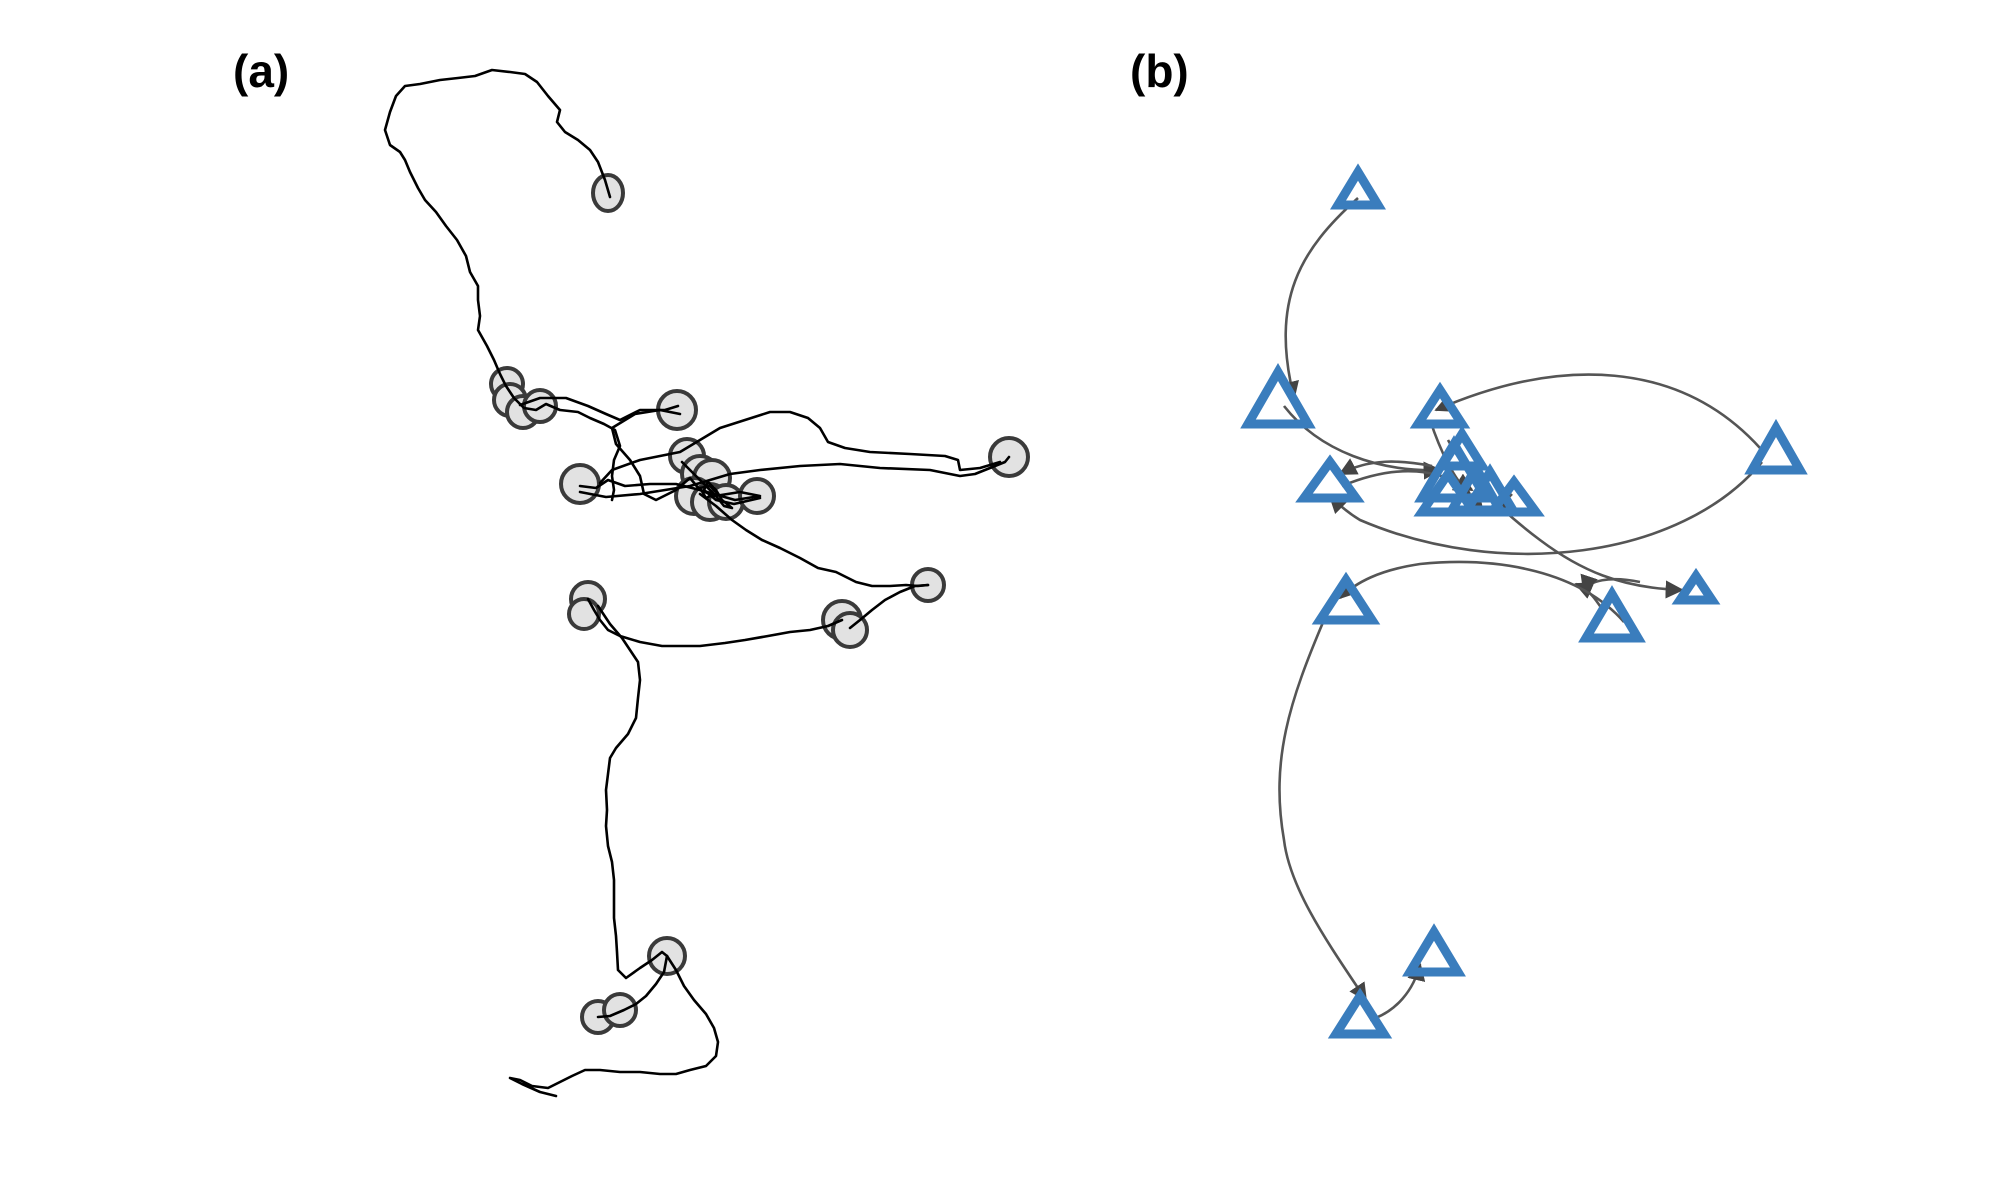 This screenshot has height=1181, width=2007. Describe the element at coordinates (1159, 71) in the screenshot. I see `panel-b-label: (b)` at that location.